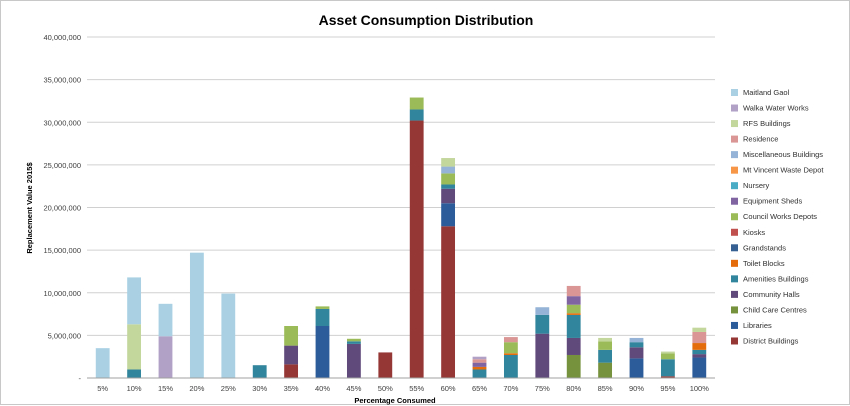  I want to click on legend-label: Council Works Depots, so click(780, 216).